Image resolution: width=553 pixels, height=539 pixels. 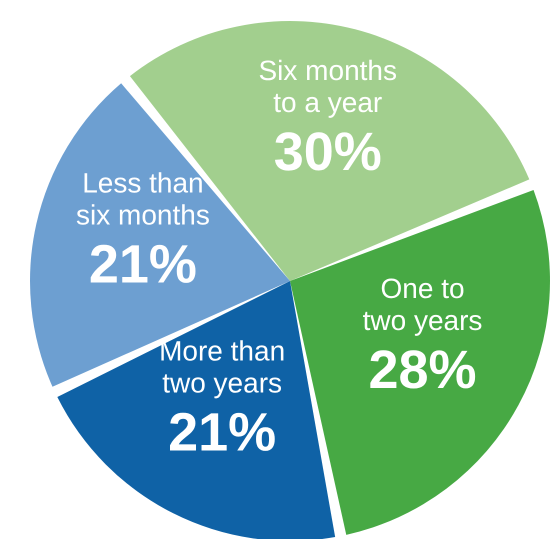 I want to click on slice-label: One to two years, so click(x=422, y=304).